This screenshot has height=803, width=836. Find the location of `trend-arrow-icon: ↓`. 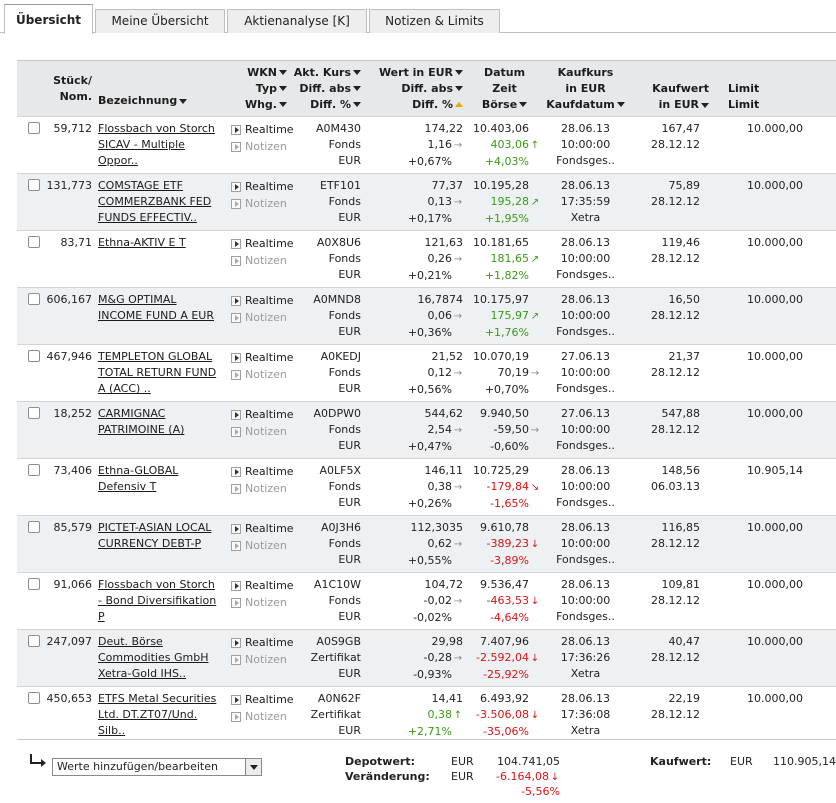

trend-arrow-icon: ↓ is located at coordinates (535, 601).